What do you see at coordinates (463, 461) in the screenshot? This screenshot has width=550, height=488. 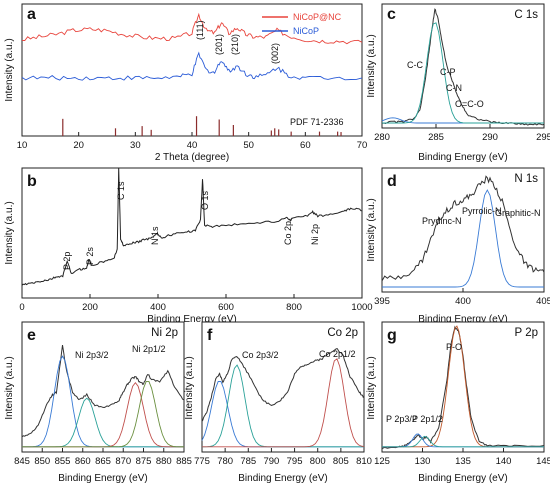 I see `g-xtick-label: 135` at bounding box center [463, 461].